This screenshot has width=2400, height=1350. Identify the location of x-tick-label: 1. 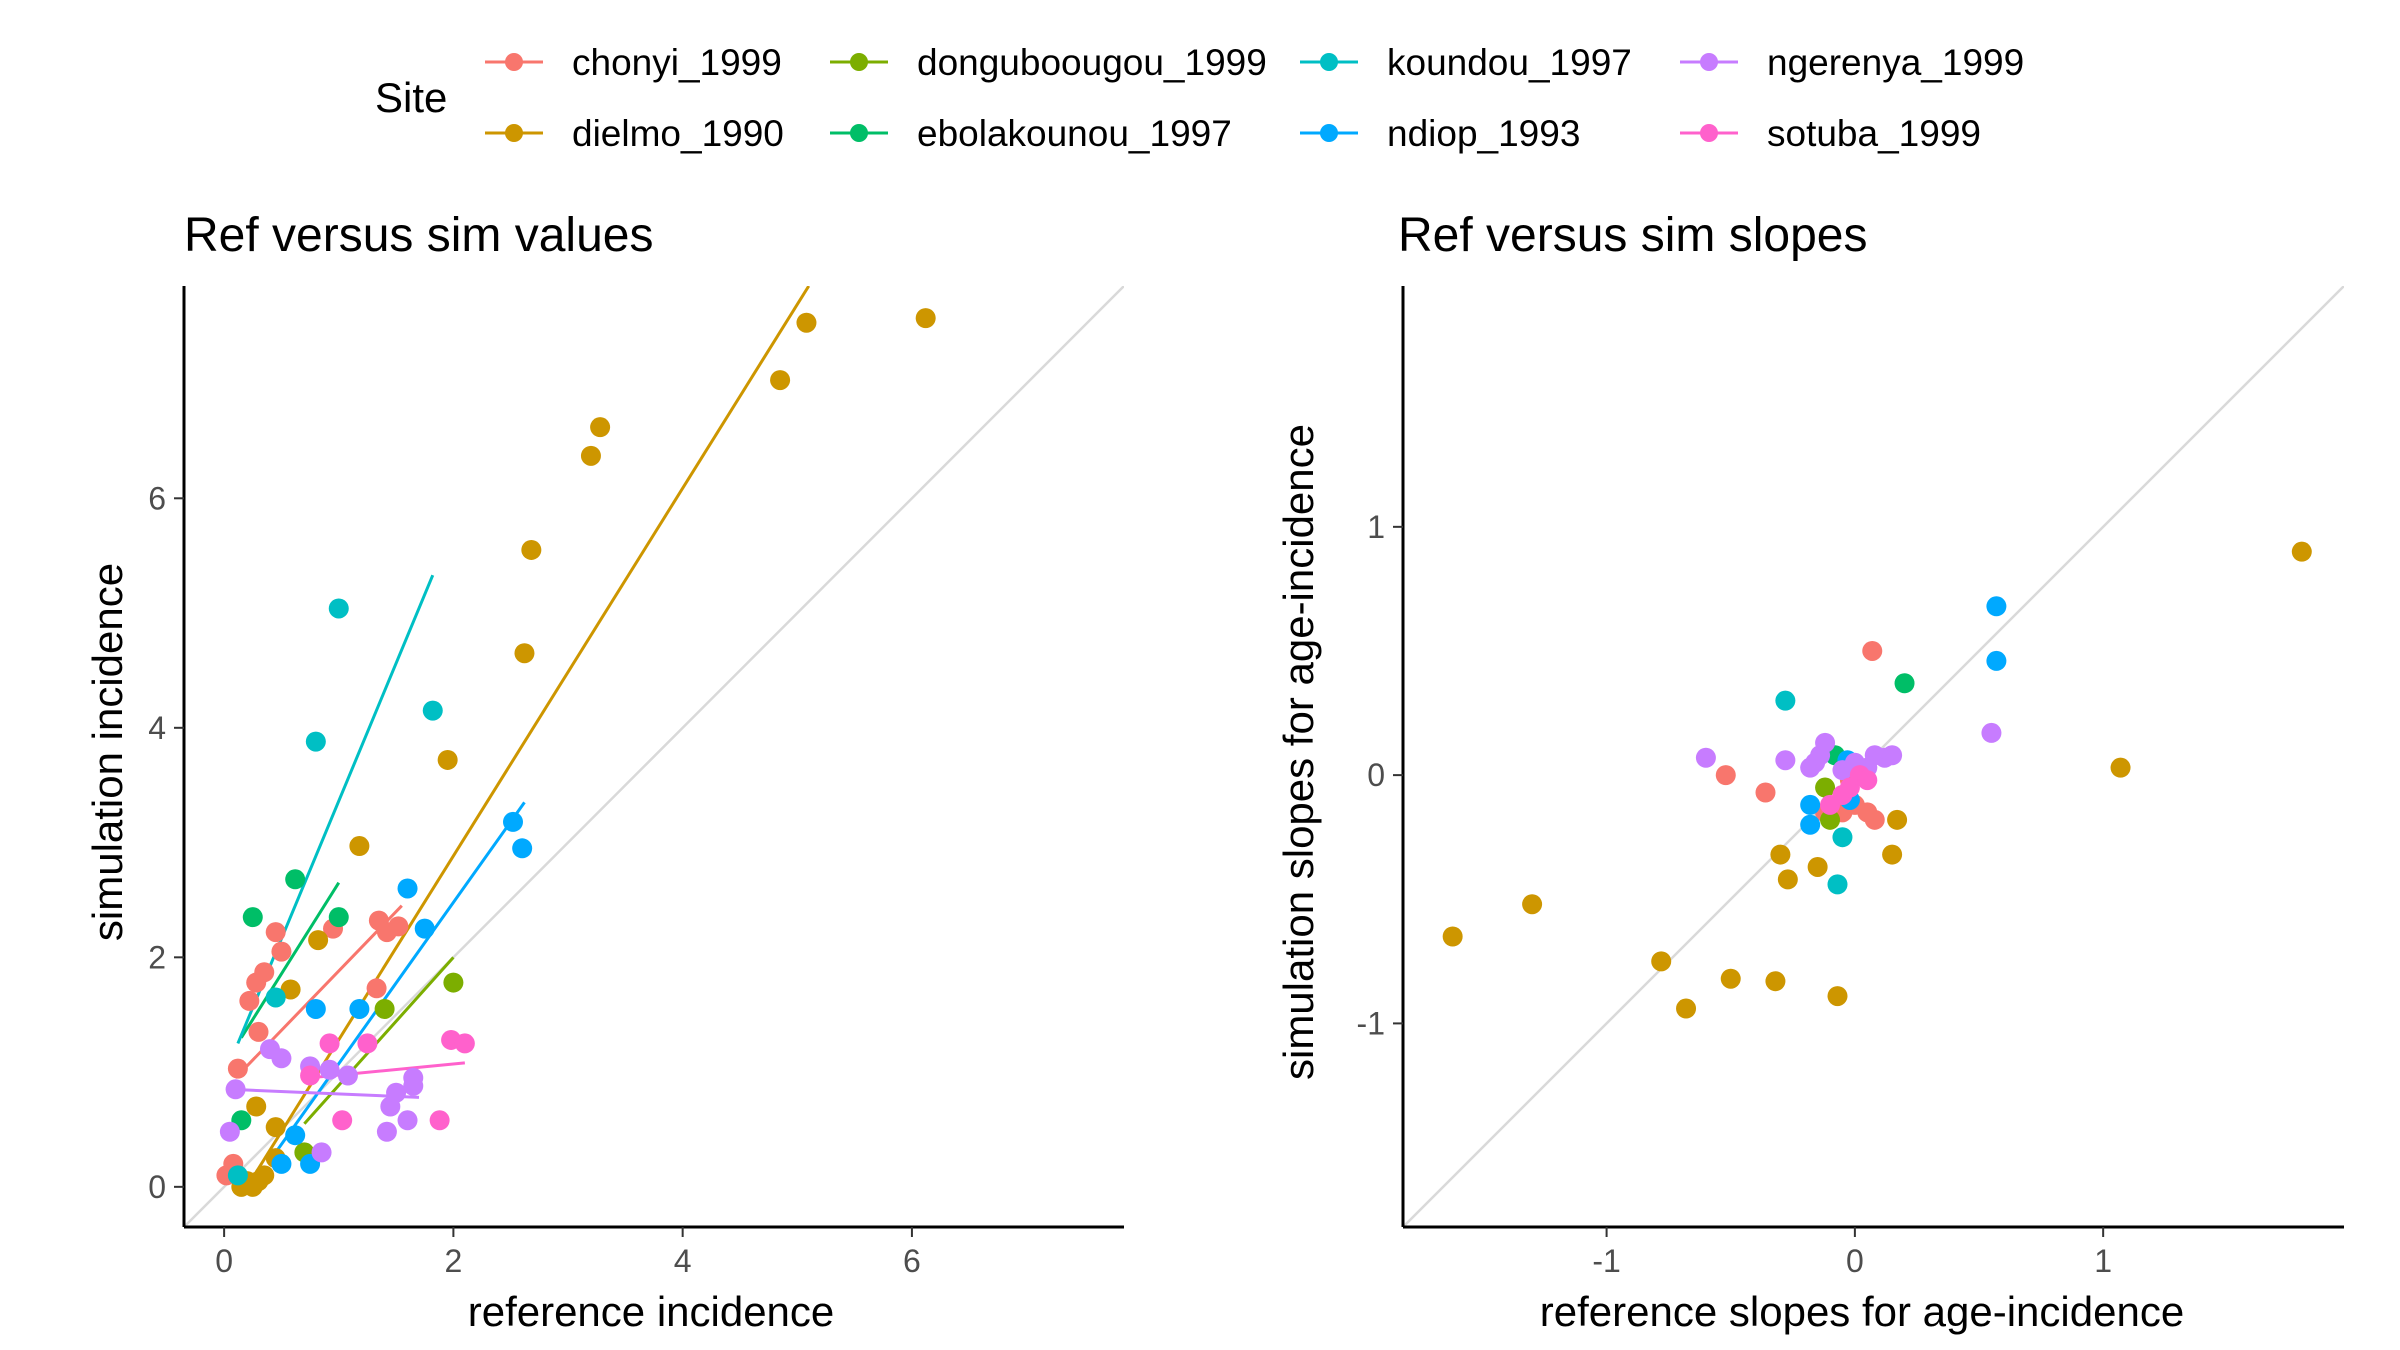
(2103, 1261).